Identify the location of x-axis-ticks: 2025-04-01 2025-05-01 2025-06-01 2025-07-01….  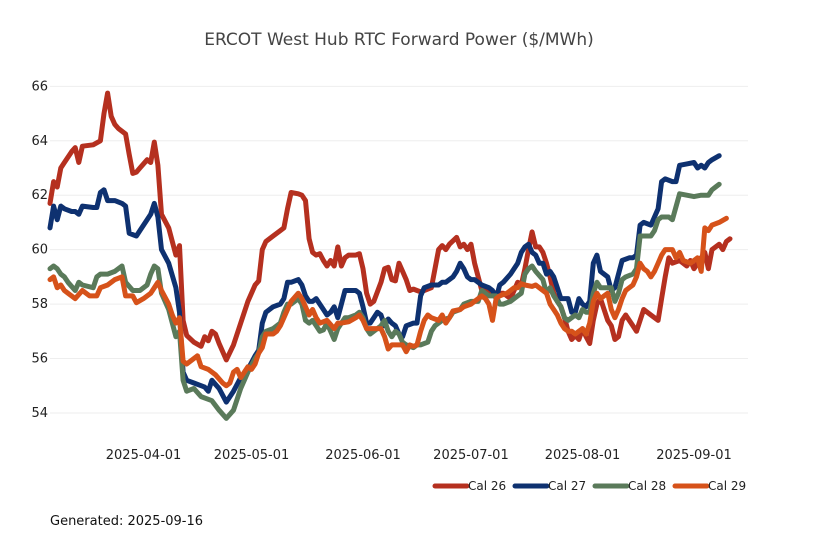
(419, 455).